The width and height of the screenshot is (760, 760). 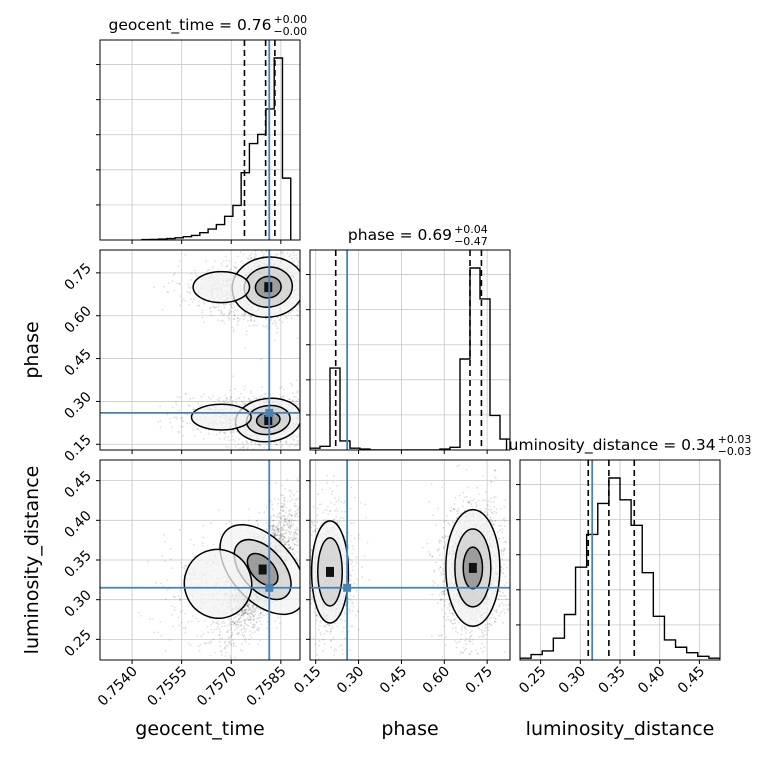 What do you see at coordinates (77, 362) in the screenshot?
I see `y-tick-label: 0.45` at bounding box center [77, 362].